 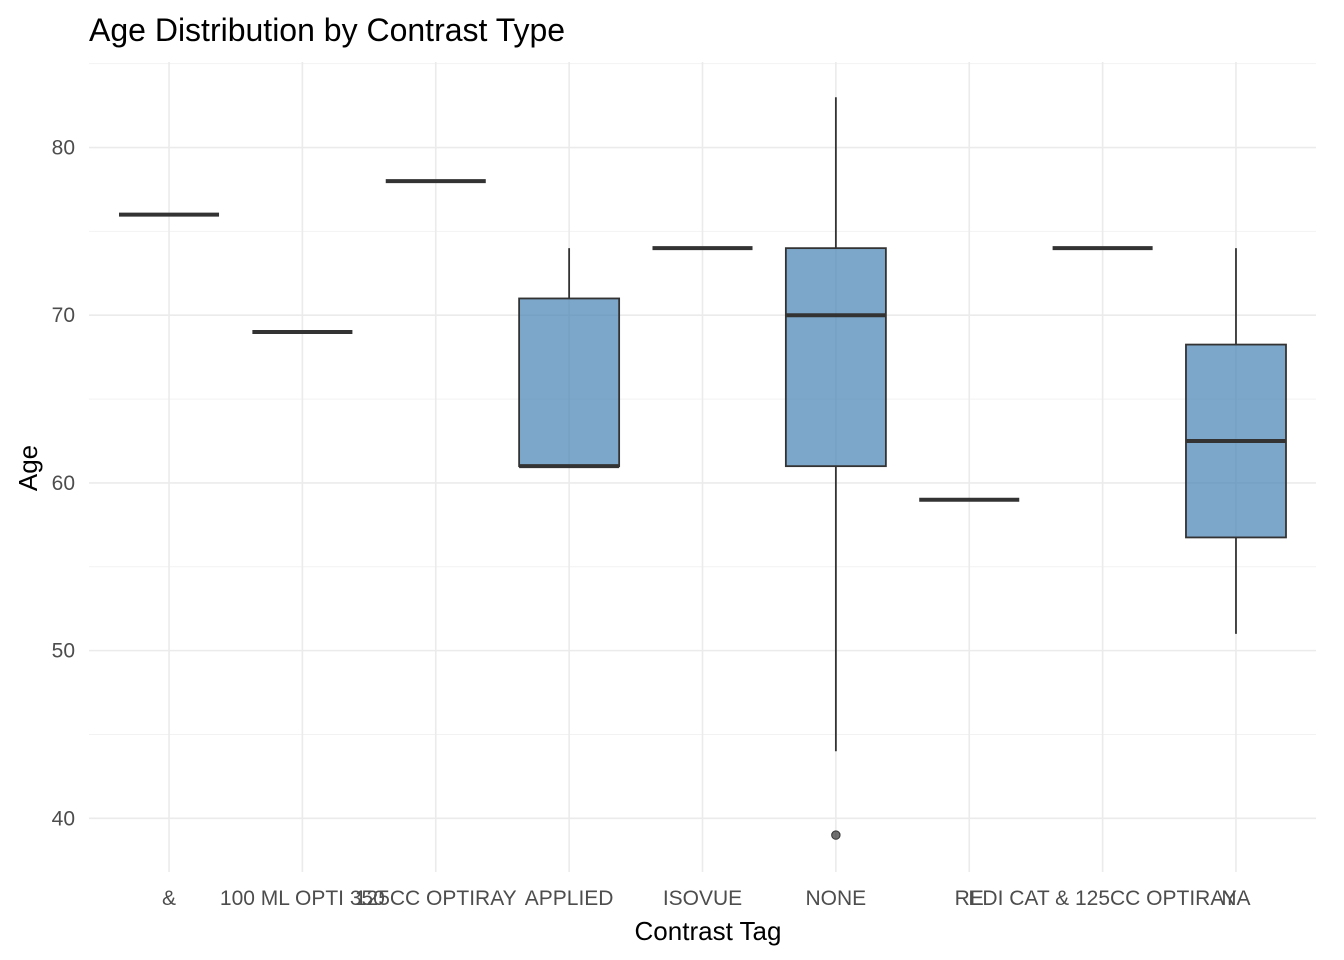 I want to click on y-axis-title: Age, so click(x=28, y=468).